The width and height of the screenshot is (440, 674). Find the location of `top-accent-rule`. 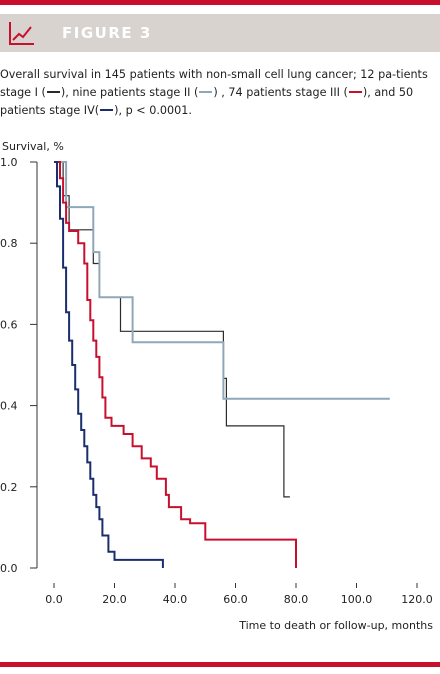

top-accent-rule is located at coordinates (220, 2).